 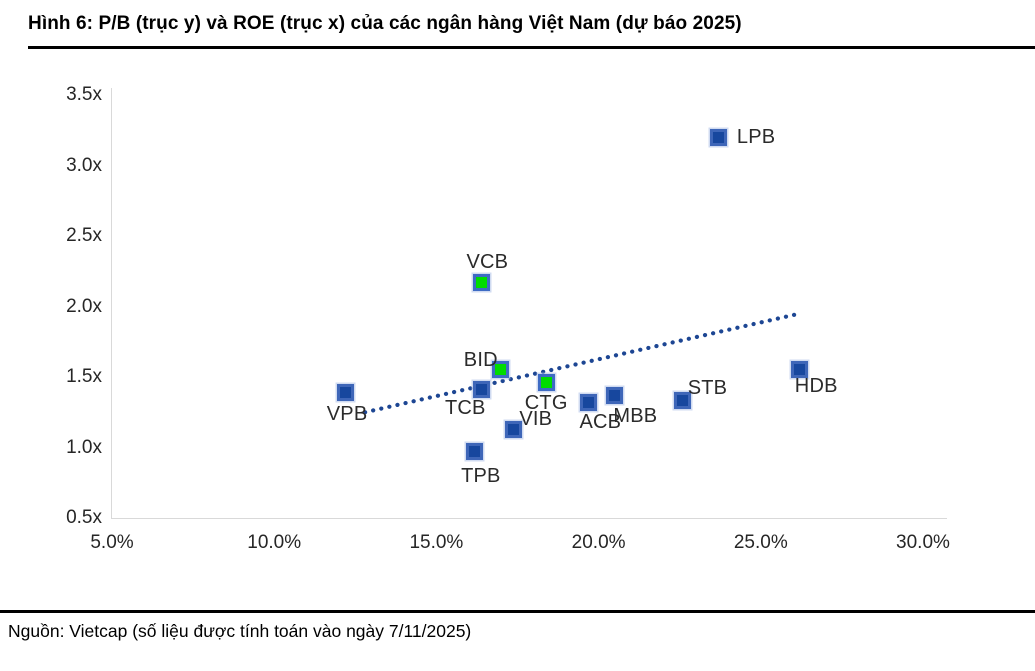 What do you see at coordinates (799, 370) in the screenshot?
I see `data-point-hdb` at bounding box center [799, 370].